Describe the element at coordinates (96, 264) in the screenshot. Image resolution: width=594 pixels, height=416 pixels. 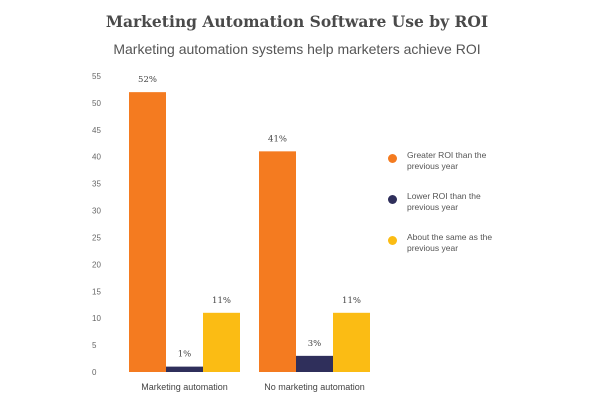
I see `y-tick-label-20: 20` at that location.